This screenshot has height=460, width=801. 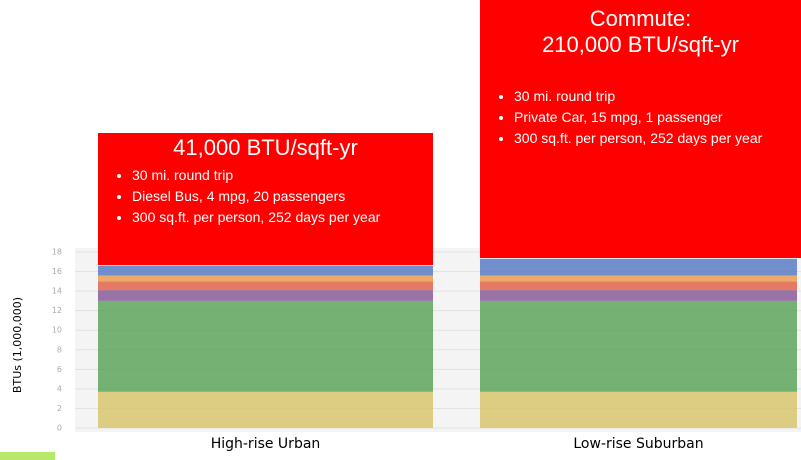 What do you see at coordinates (657, 117) in the screenshot?
I see `bullet: Private Car, 15 mpg, 1 passenger` at bounding box center [657, 117].